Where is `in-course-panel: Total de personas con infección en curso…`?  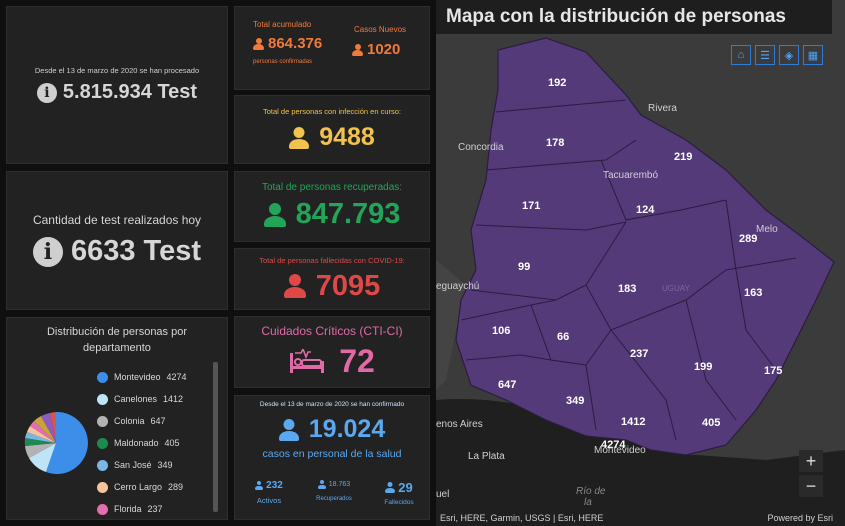 in-course-panel: Total de personas con infección en curso… is located at coordinates (332, 129).